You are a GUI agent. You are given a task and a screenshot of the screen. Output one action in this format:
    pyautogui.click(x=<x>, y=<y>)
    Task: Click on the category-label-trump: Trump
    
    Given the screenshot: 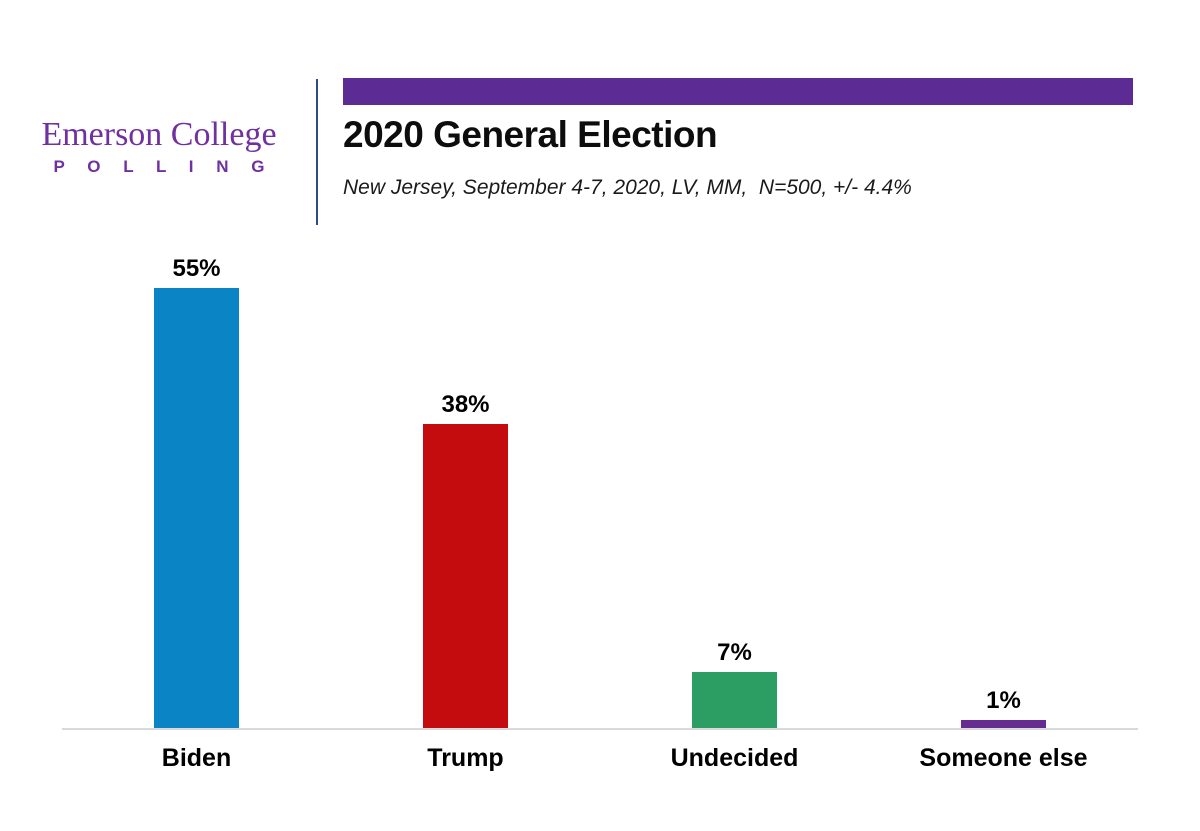 What is the action you would take?
    pyautogui.click(x=465, y=758)
    